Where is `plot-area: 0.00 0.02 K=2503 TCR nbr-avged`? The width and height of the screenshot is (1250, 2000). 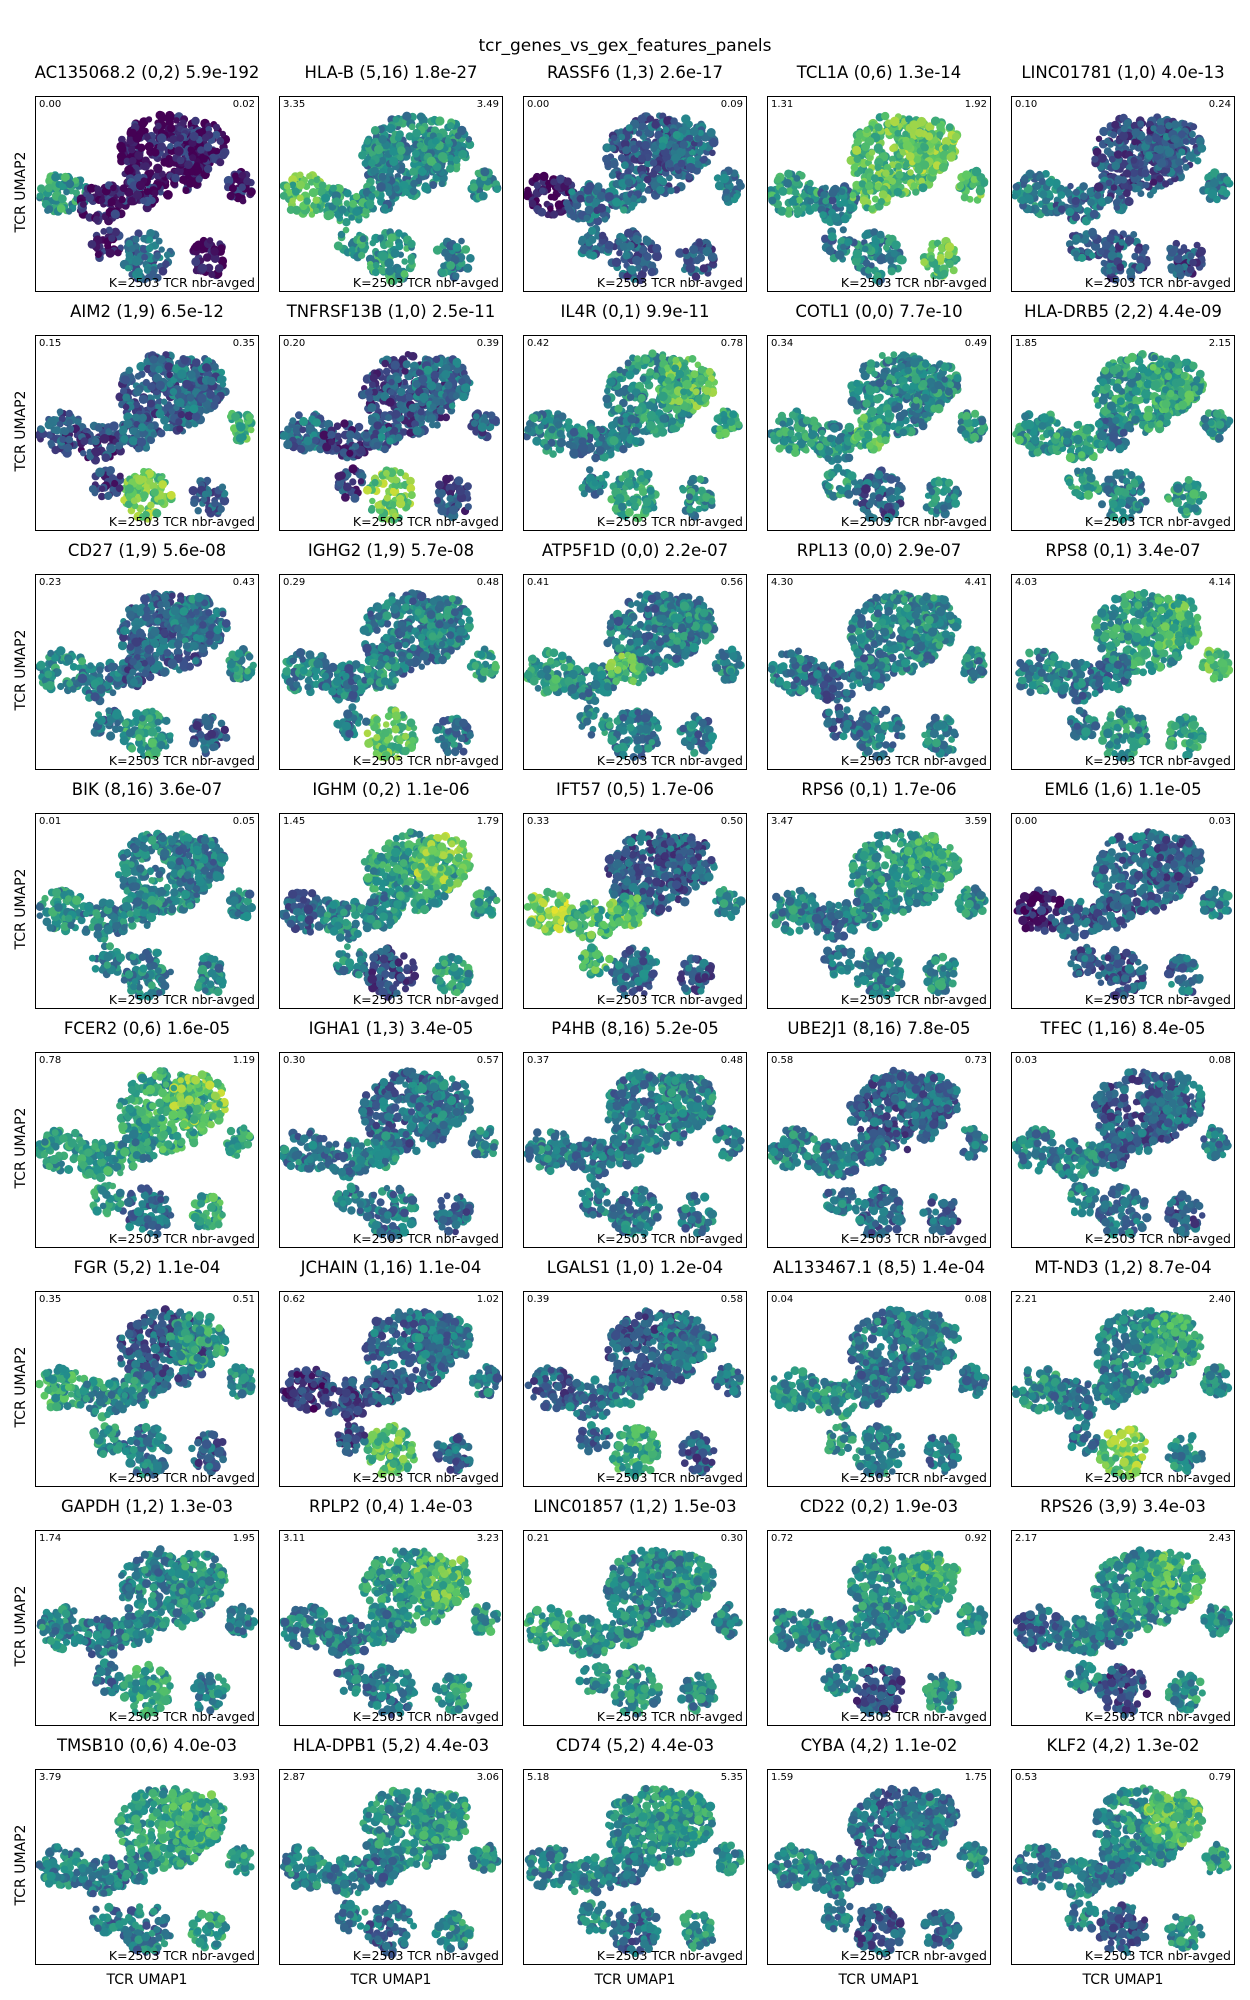
plot-area: 0.00 0.02 K=2503 TCR nbr-avged is located at coordinates (147, 194).